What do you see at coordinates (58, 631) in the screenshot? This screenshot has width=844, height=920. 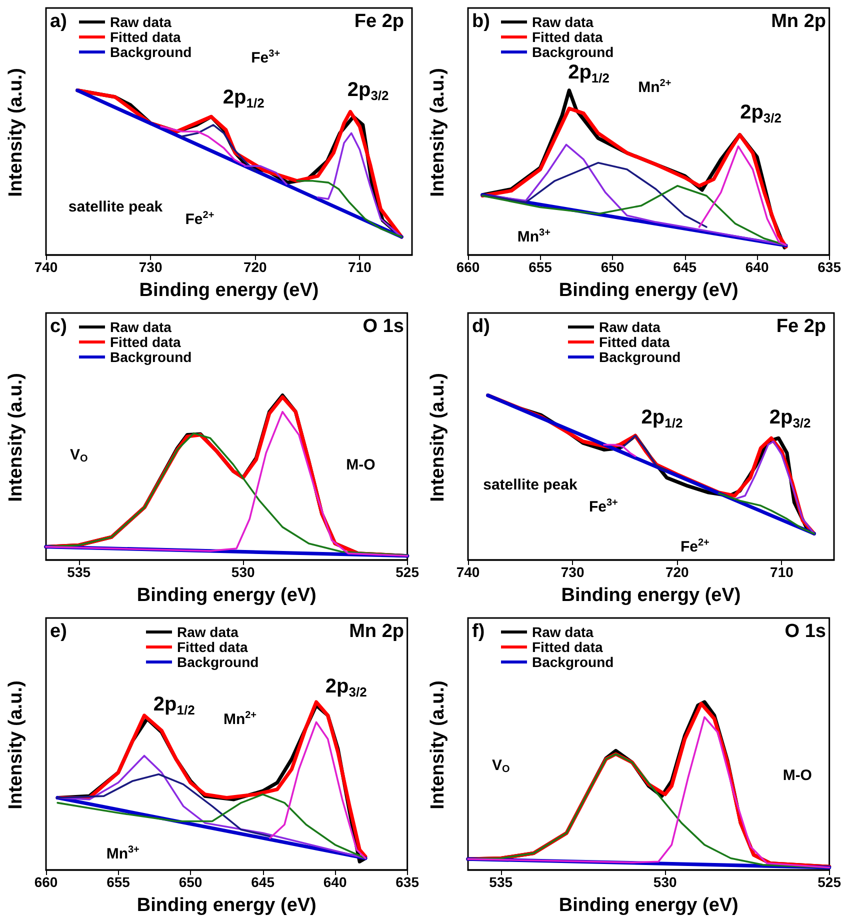 I see `text: e)` at bounding box center [58, 631].